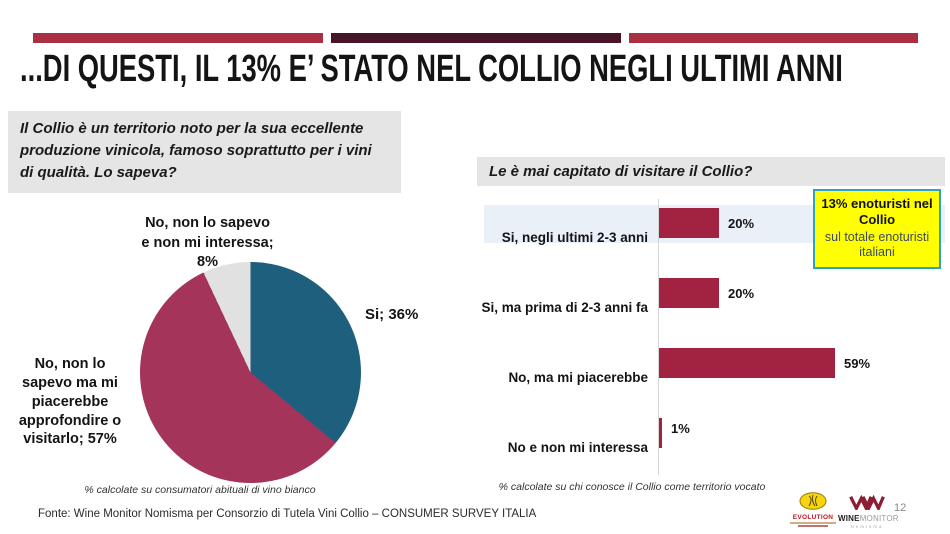 The width and height of the screenshot is (950, 534). What do you see at coordinates (680, 428) in the screenshot?
I see `bar-value-label: 1%` at bounding box center [680, 428].